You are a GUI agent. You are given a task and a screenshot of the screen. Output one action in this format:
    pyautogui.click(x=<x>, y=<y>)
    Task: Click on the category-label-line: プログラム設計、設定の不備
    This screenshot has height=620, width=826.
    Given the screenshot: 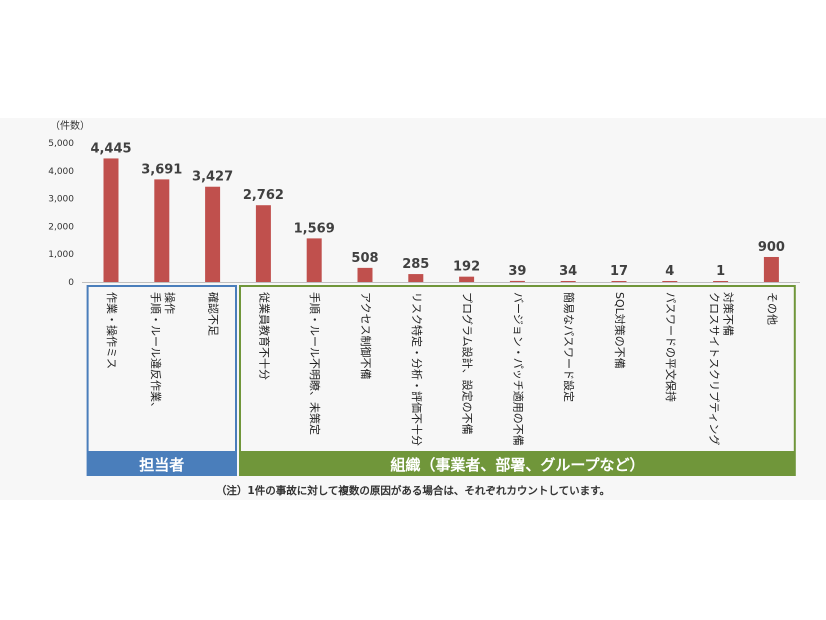 What is the action you would take?
    pyautogui.click(x=468, y=363)
    